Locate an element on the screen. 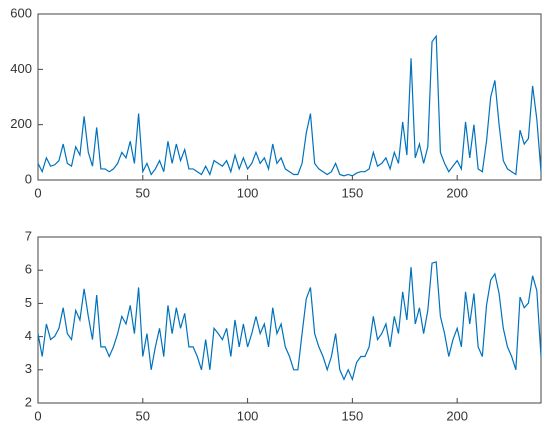 The image size is (550, 431). y-tick-label: 7 is located at coordinates (28, 235).